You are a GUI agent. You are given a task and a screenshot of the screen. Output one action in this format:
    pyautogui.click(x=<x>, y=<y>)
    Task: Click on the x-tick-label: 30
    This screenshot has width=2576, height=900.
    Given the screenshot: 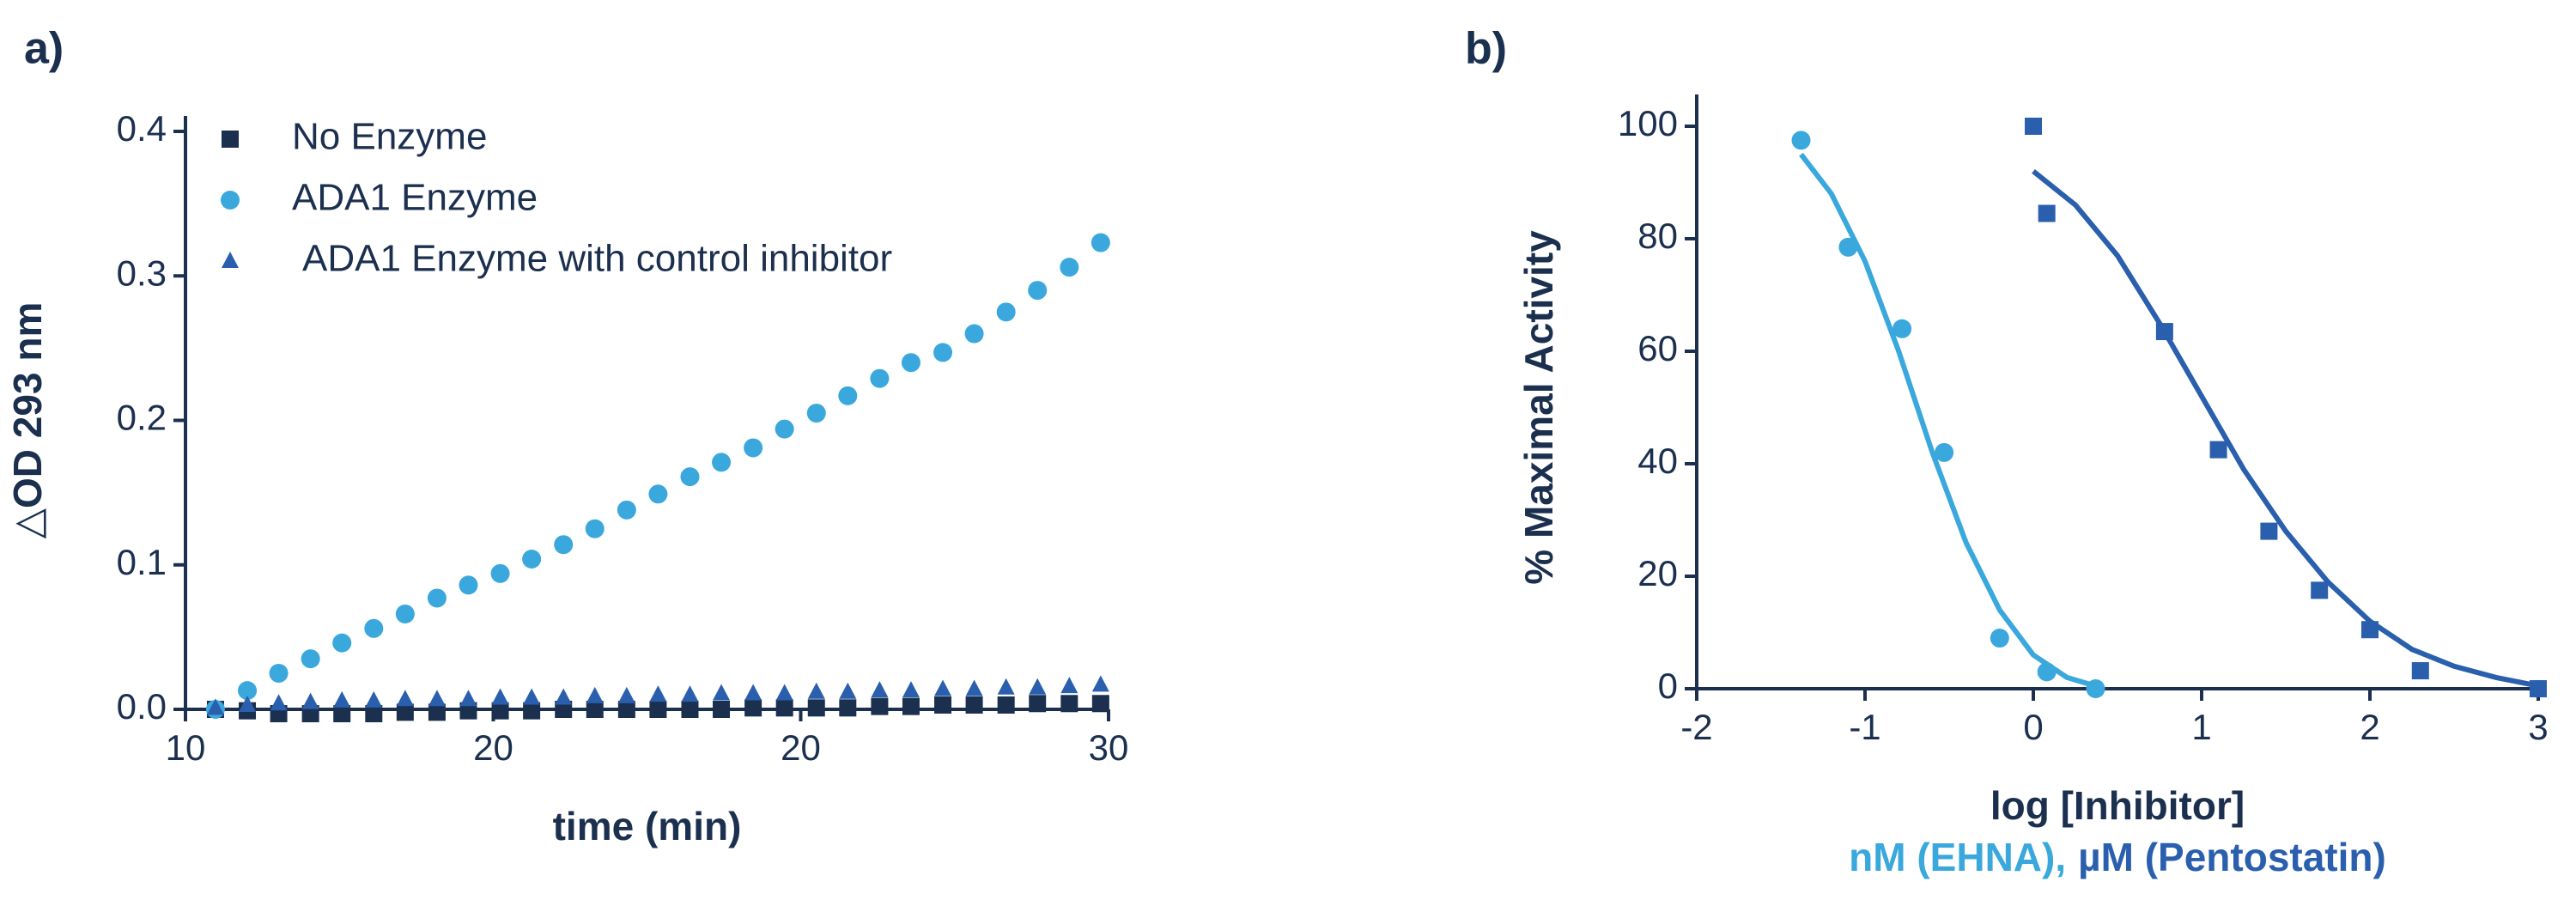 What is the action you would take?
    pyautogui.click(x=1109, y=747)
    